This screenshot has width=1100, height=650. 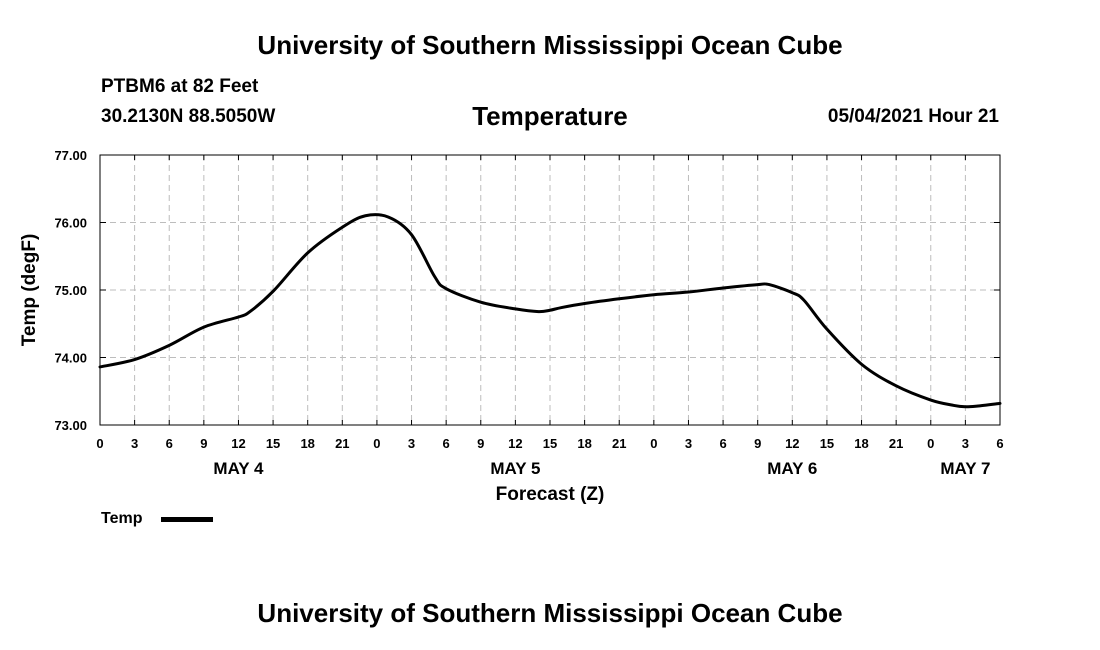 What do you see at coordinates (792, 468) in the screenshot?
I see `day-label: MAY 6` at bounding box center [792, 468].